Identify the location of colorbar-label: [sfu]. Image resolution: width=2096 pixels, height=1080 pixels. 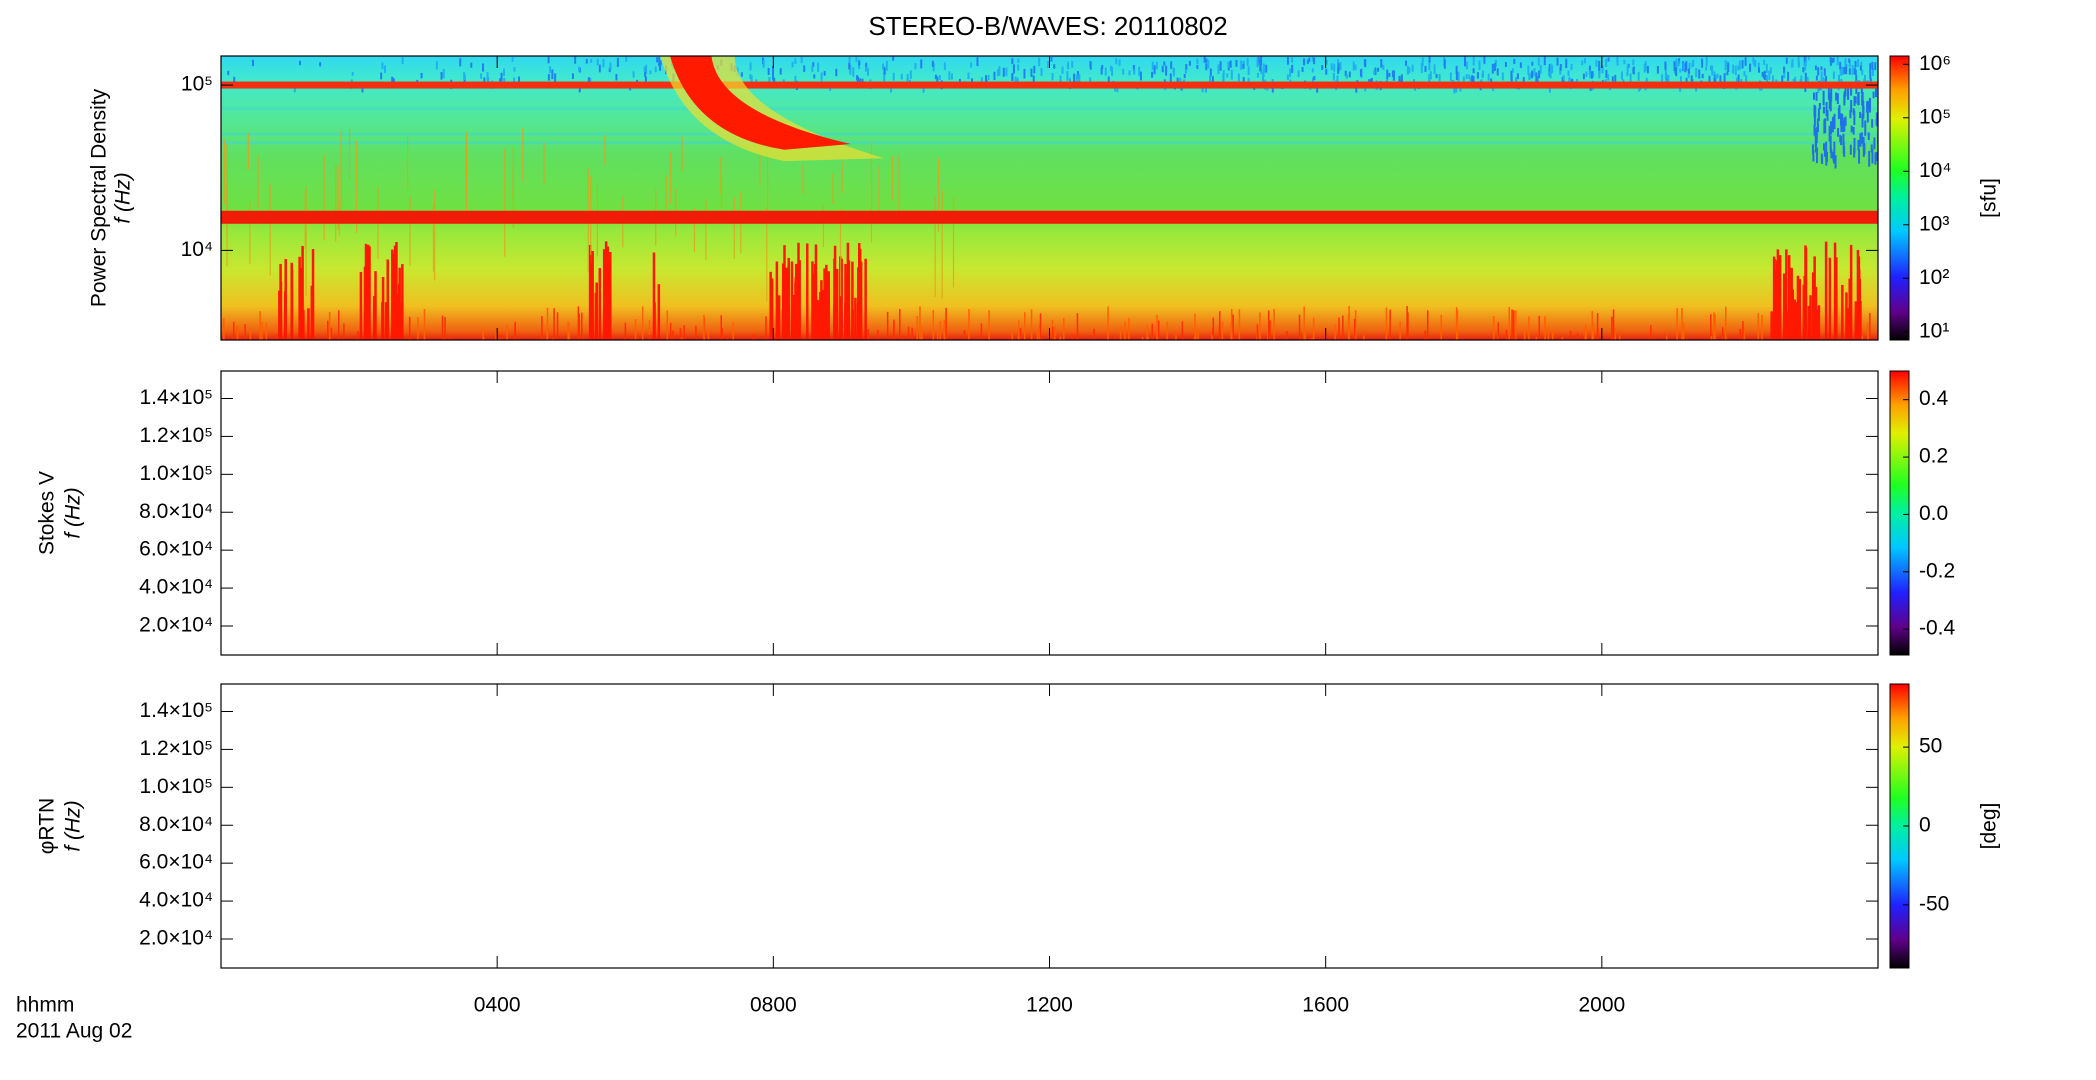
(1989, 198).